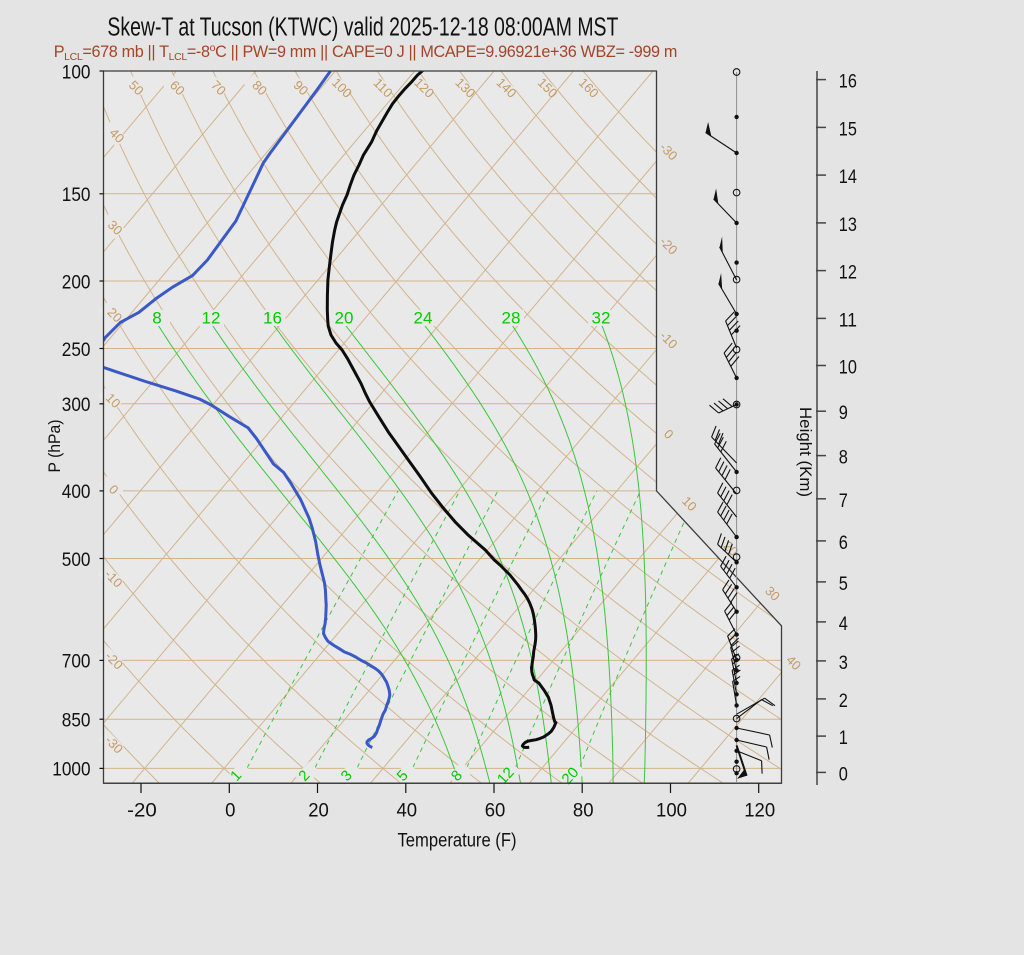 The image size is (1024, 955). What do you see at coordinates (843, 413) in the screenshot?
I see `svg-text: 9` at bounding box center [843, 413].